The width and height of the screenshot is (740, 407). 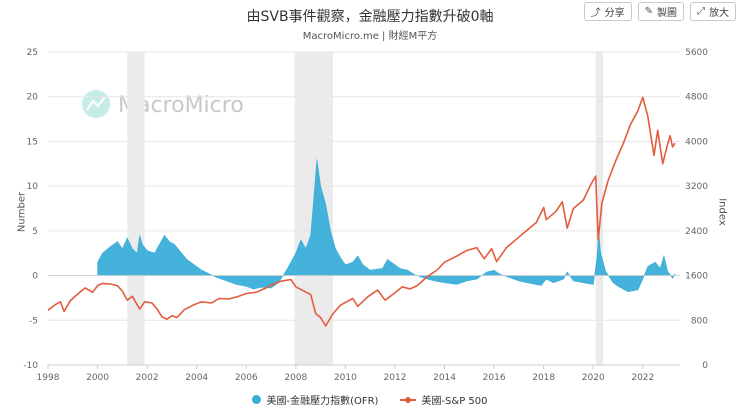 I want to click on chart-toolbar: ⤴ 分享 ✎ 製圖 ⤢ 放大, so click(x=659, y=11).